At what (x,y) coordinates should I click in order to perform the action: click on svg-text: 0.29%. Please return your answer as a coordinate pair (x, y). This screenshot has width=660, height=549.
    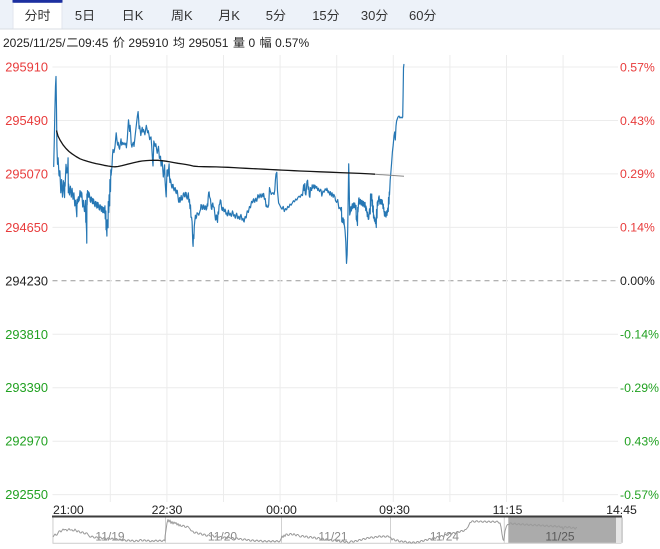
    Looking at the image, I should click on (637, 174).